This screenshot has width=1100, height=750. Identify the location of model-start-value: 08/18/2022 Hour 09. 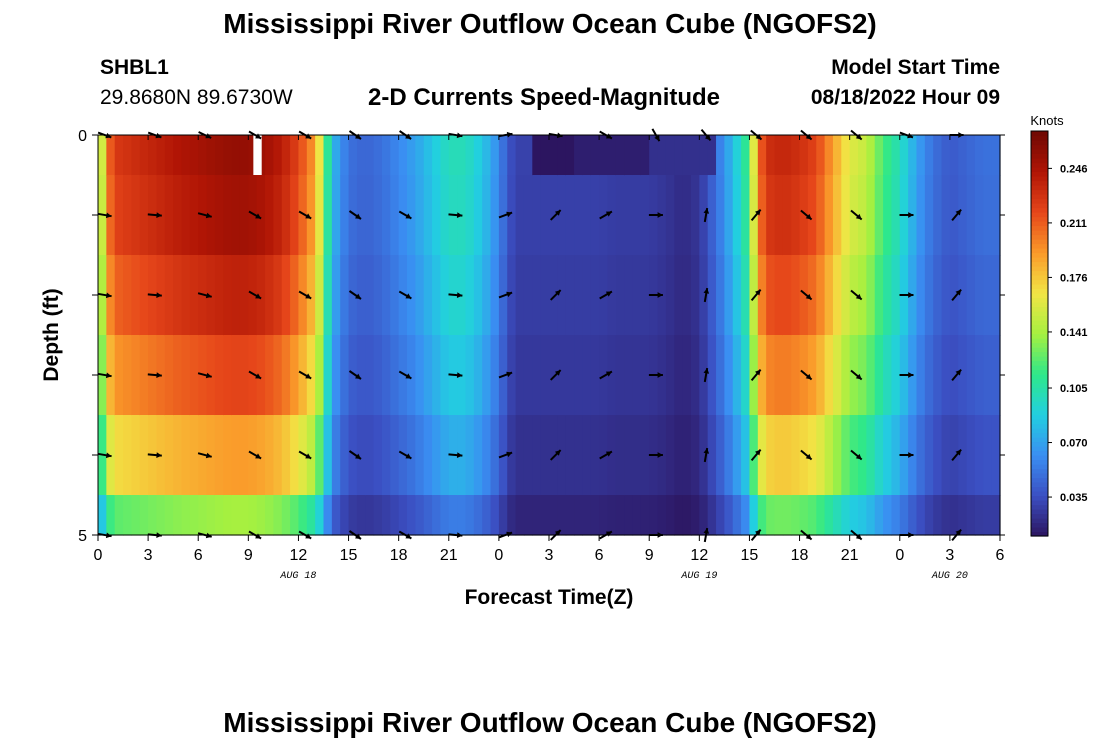
(905, 97).